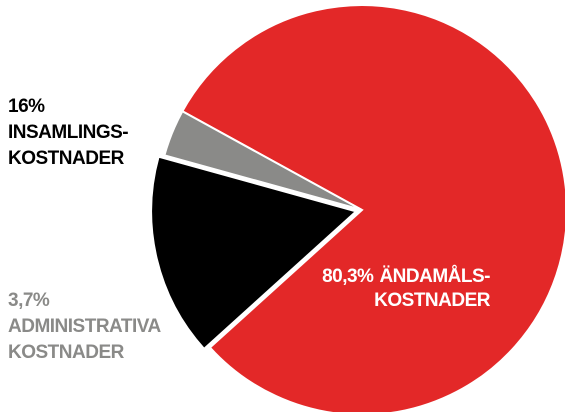 Image resolution: width=565 pixels, height=412 pixels. Describe the element at coordinates (68, 132) in the screenshot. I see `category-label: INSAMLINGS-` at that location.